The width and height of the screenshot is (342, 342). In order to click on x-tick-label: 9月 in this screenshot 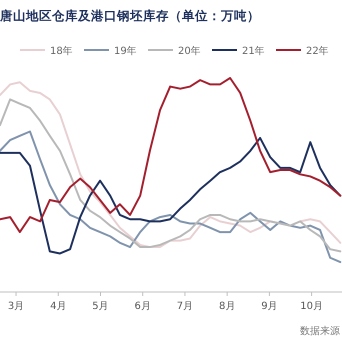, I will do `click(269, 306)`.